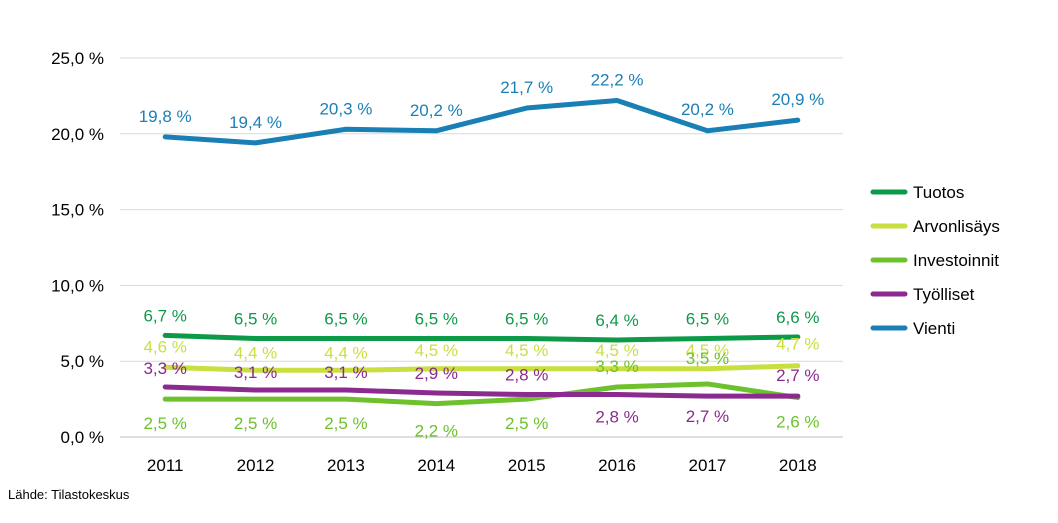 The height and width of the screenshot is (523, 1058). I want to click on legend-label: Arvonlisäys, so click(956, 226).